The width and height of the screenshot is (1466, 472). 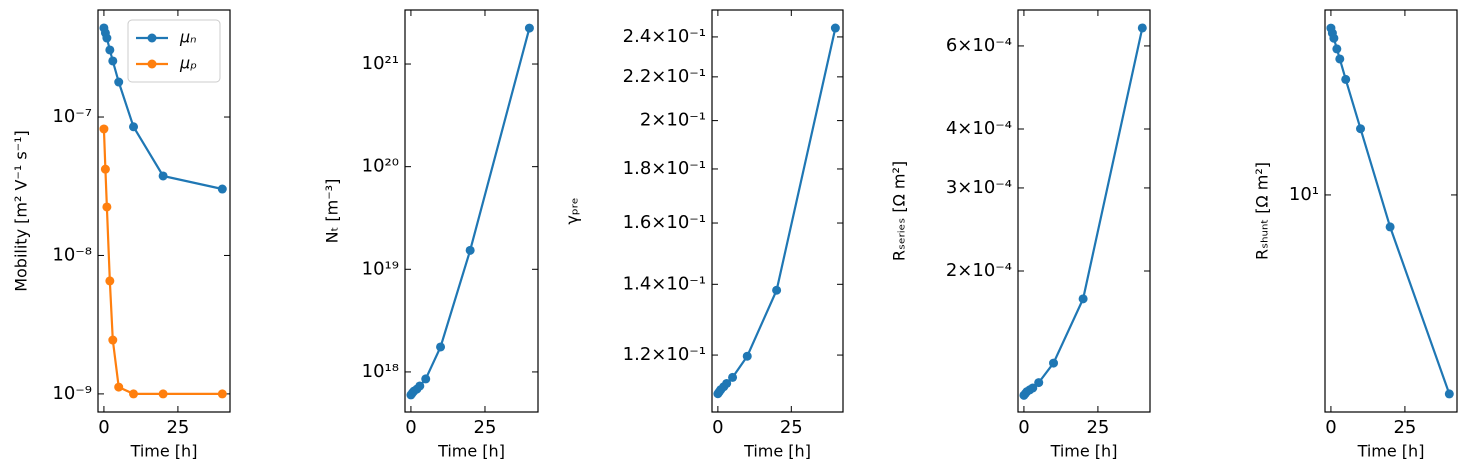 What do you see at coordinates (899, 211) in the screenshot?
I see `y-axis-label: Rₛₑᵣᵢₑₛ [Ω m²]` at bounding box center [899, 211].